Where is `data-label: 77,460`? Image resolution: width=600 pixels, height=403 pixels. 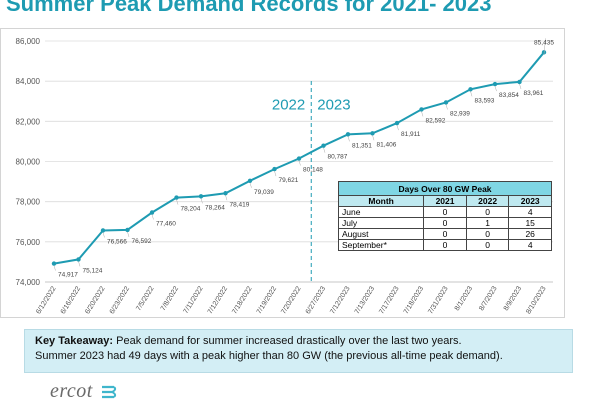
data-label: 77,460 is located at coordinates (166, 224).